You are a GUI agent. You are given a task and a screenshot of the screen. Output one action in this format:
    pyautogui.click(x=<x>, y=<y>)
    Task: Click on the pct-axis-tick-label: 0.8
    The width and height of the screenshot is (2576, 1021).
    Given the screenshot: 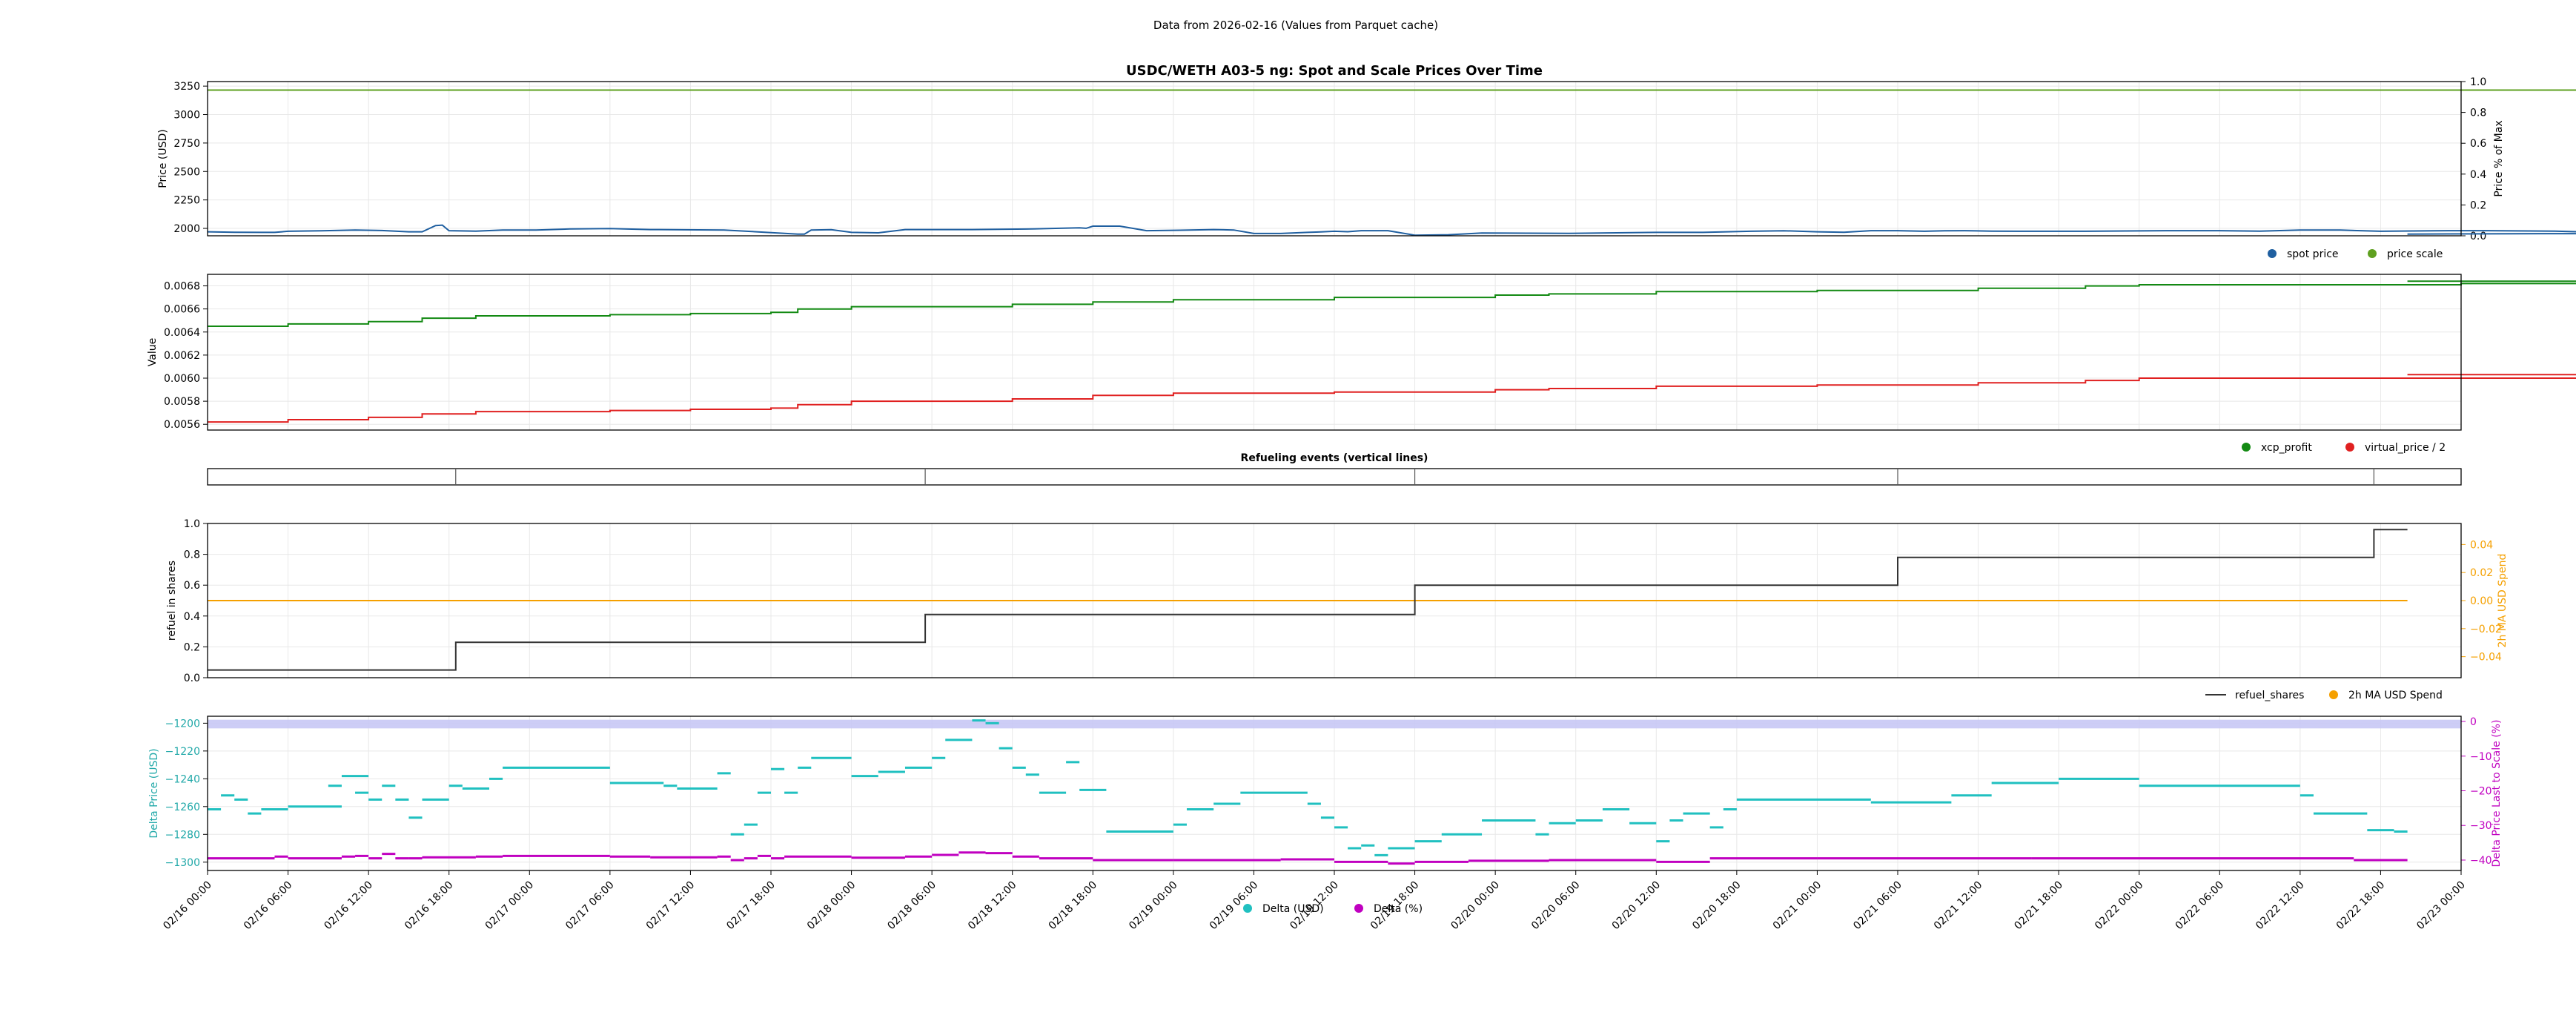 What is the action you would take?
    pyautogui.click(x=2478, y=113)
    